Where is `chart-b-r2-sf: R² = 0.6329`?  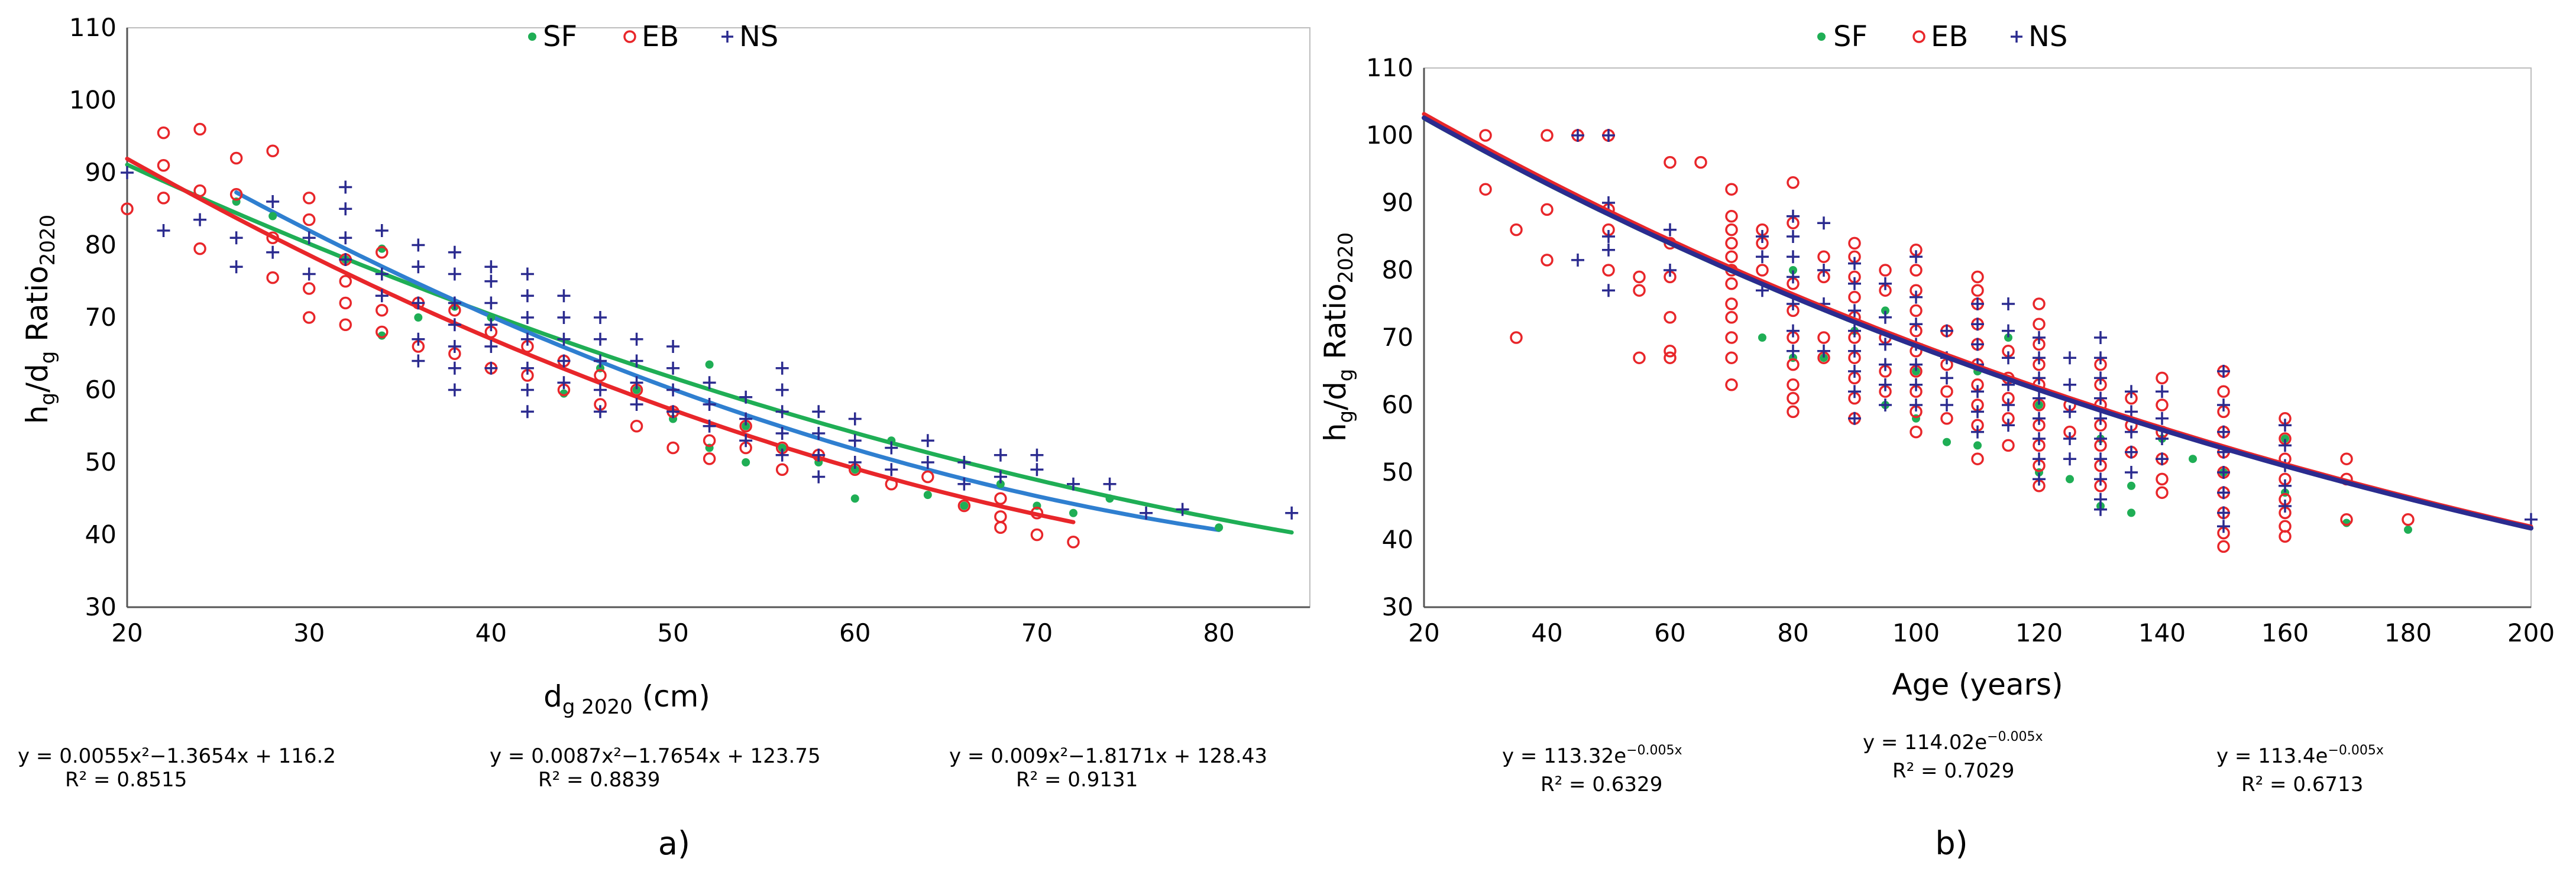
chart-b-r2-sf: R² = 0.6329 is located at coordinates (1602, 784).